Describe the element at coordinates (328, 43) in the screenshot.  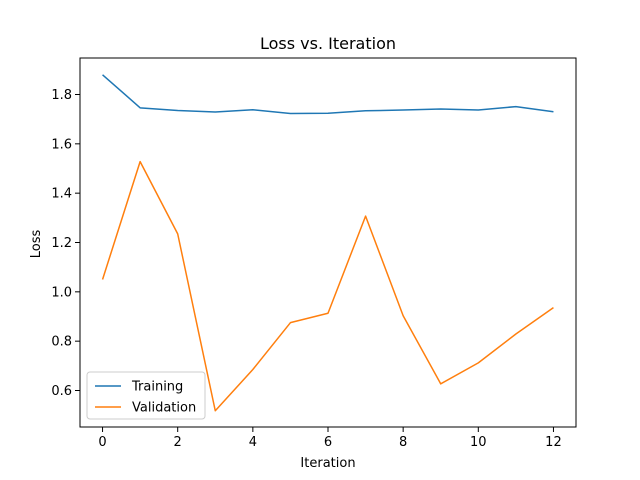
I see `chart-title: Loss vs. Iteration` at that location.